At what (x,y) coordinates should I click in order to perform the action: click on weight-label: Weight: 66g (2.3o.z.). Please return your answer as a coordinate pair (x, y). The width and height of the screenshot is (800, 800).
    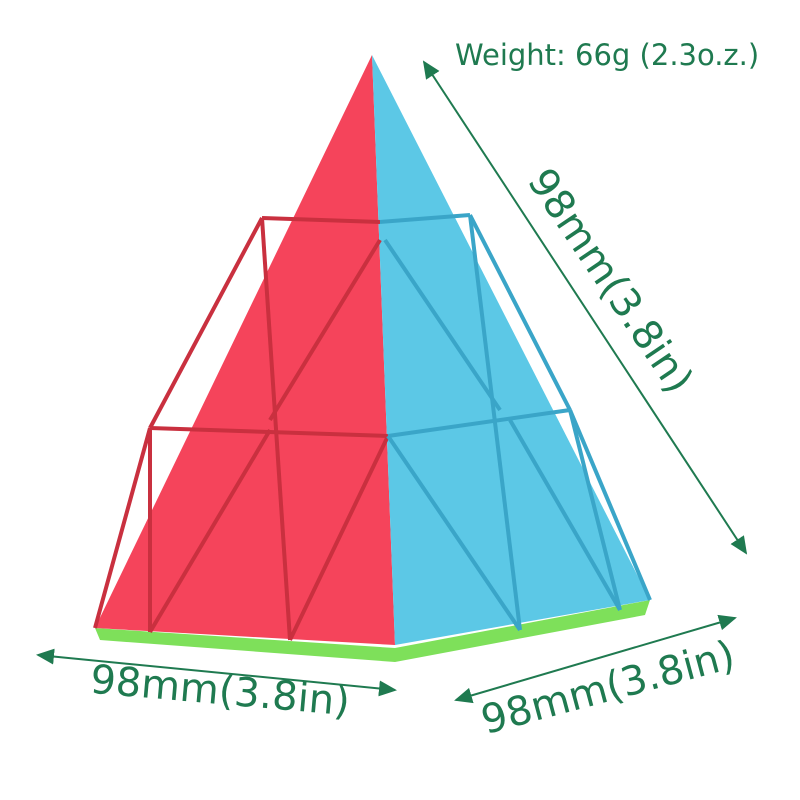
    Looking at the image, I should click on (607, 55).